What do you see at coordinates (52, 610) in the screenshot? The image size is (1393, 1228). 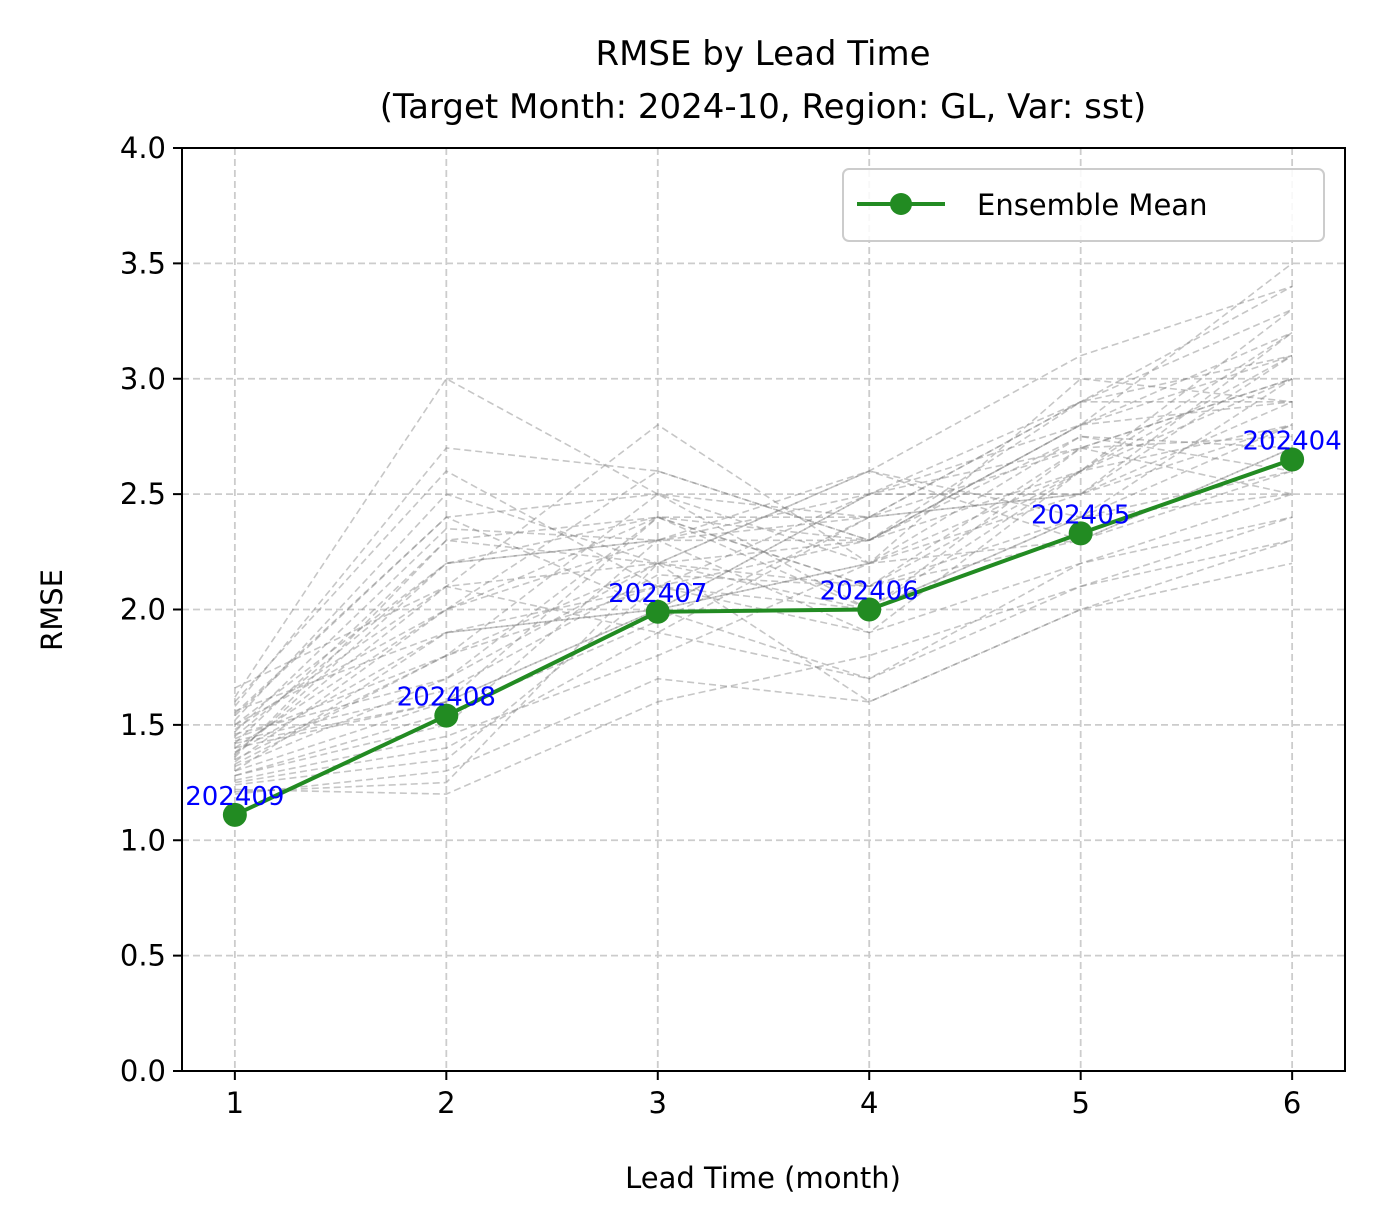 I see `y-axis-label: RMSE` at bounding box center [52, 610].